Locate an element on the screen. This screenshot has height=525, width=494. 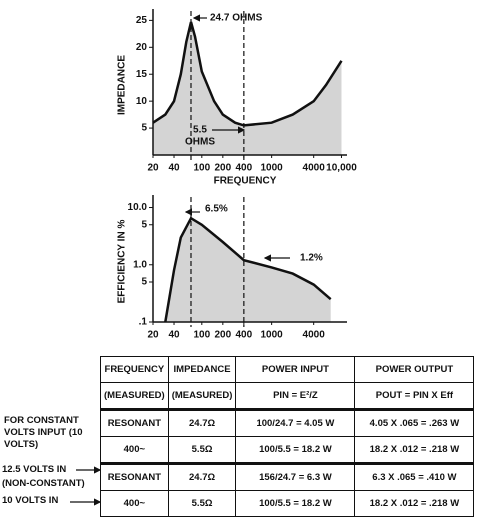
header-cell: POWER INPUT is located at coordinates (295, 369).